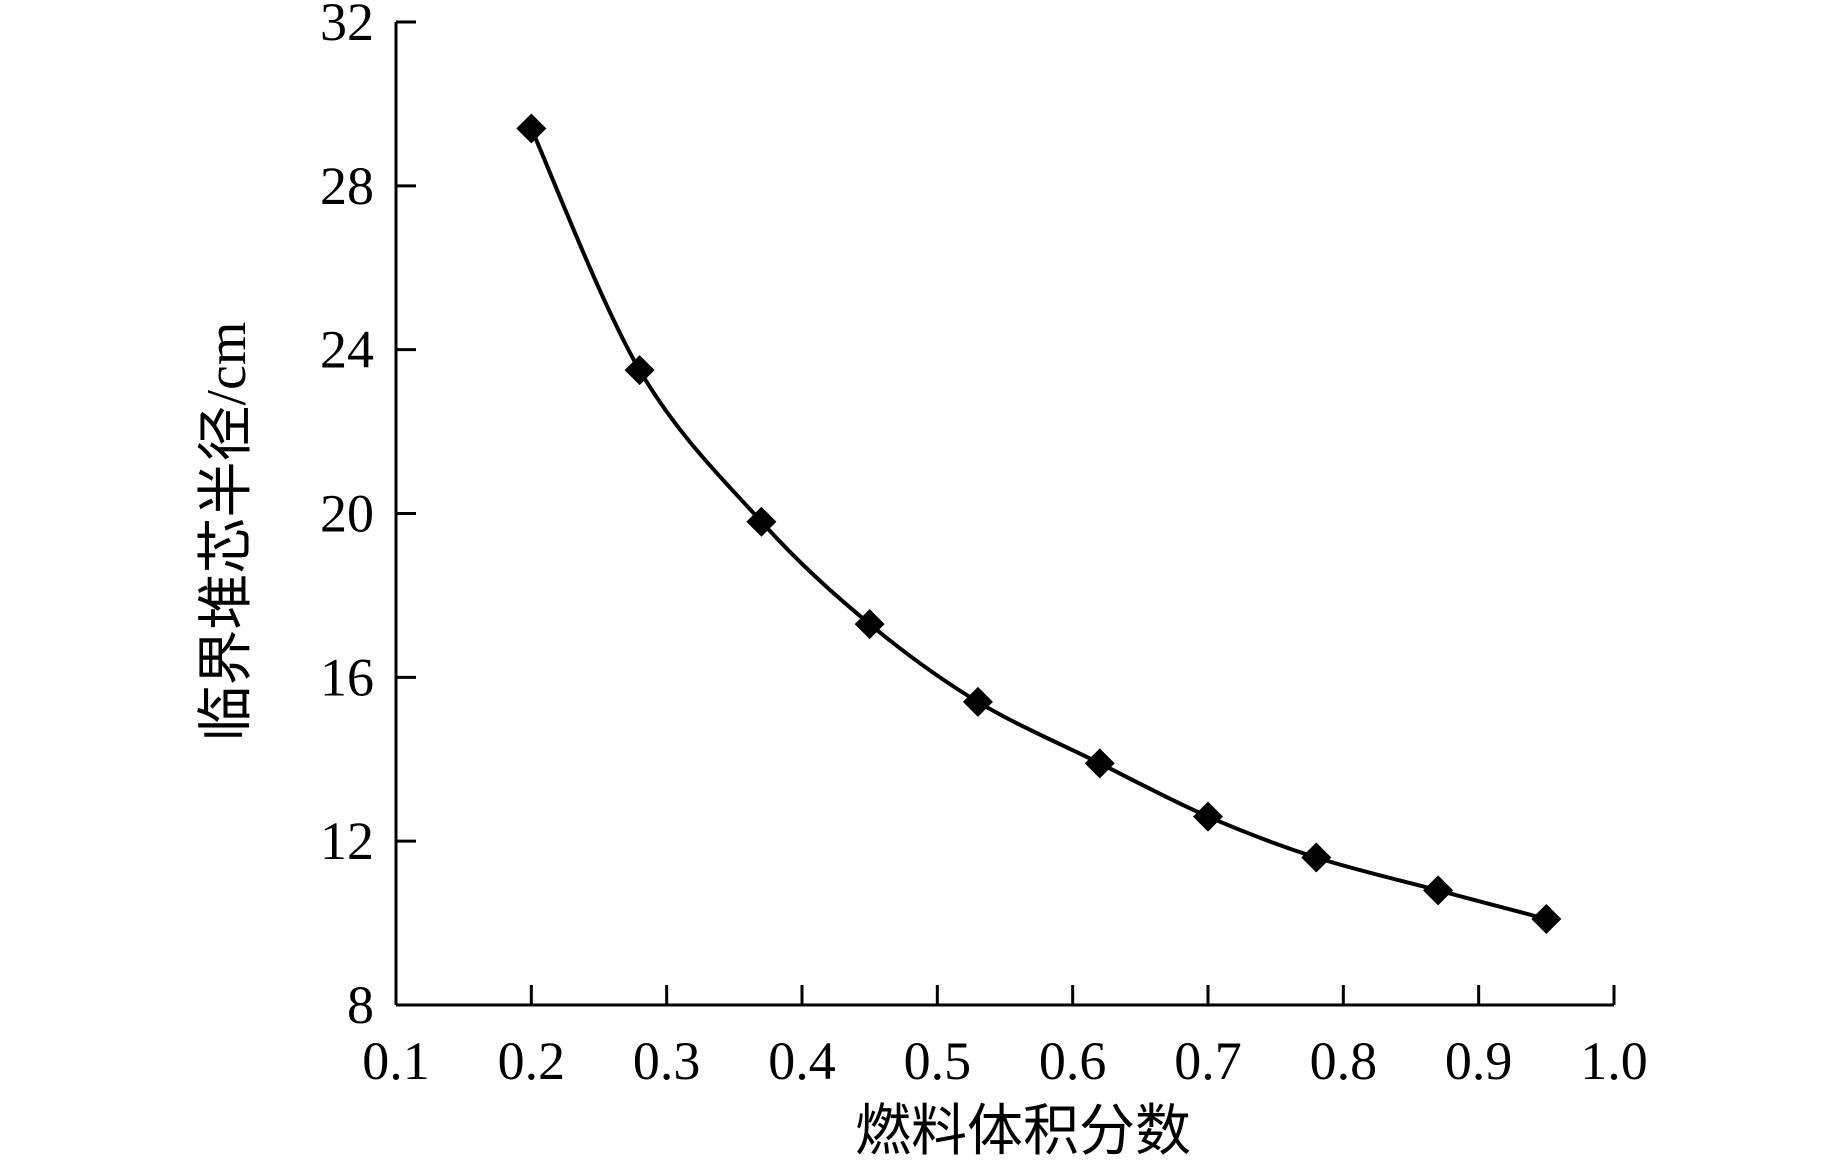  I want to click on x-tick-label: 0.1, so click(396, 1061).